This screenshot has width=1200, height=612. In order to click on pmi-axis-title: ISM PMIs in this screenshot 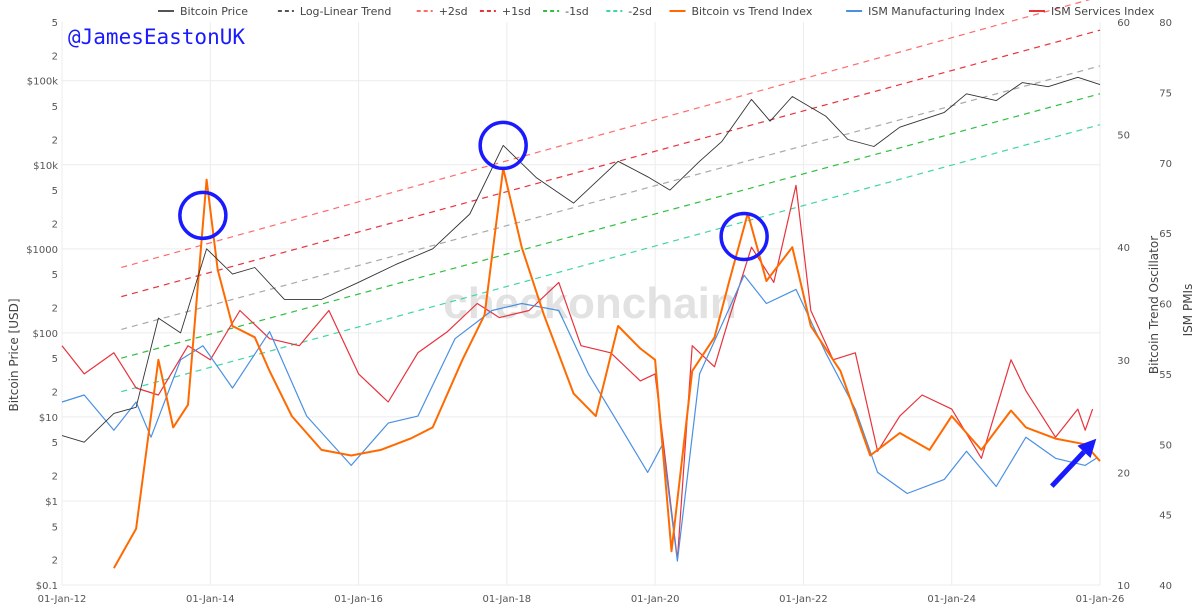, I will do `click(1188, 310)`.